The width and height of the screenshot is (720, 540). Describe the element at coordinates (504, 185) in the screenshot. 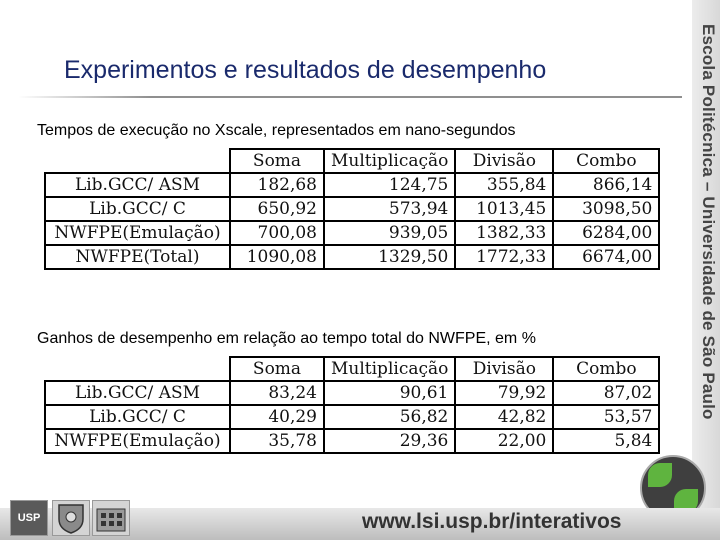

I see `table-cell: 355,84` at that location.